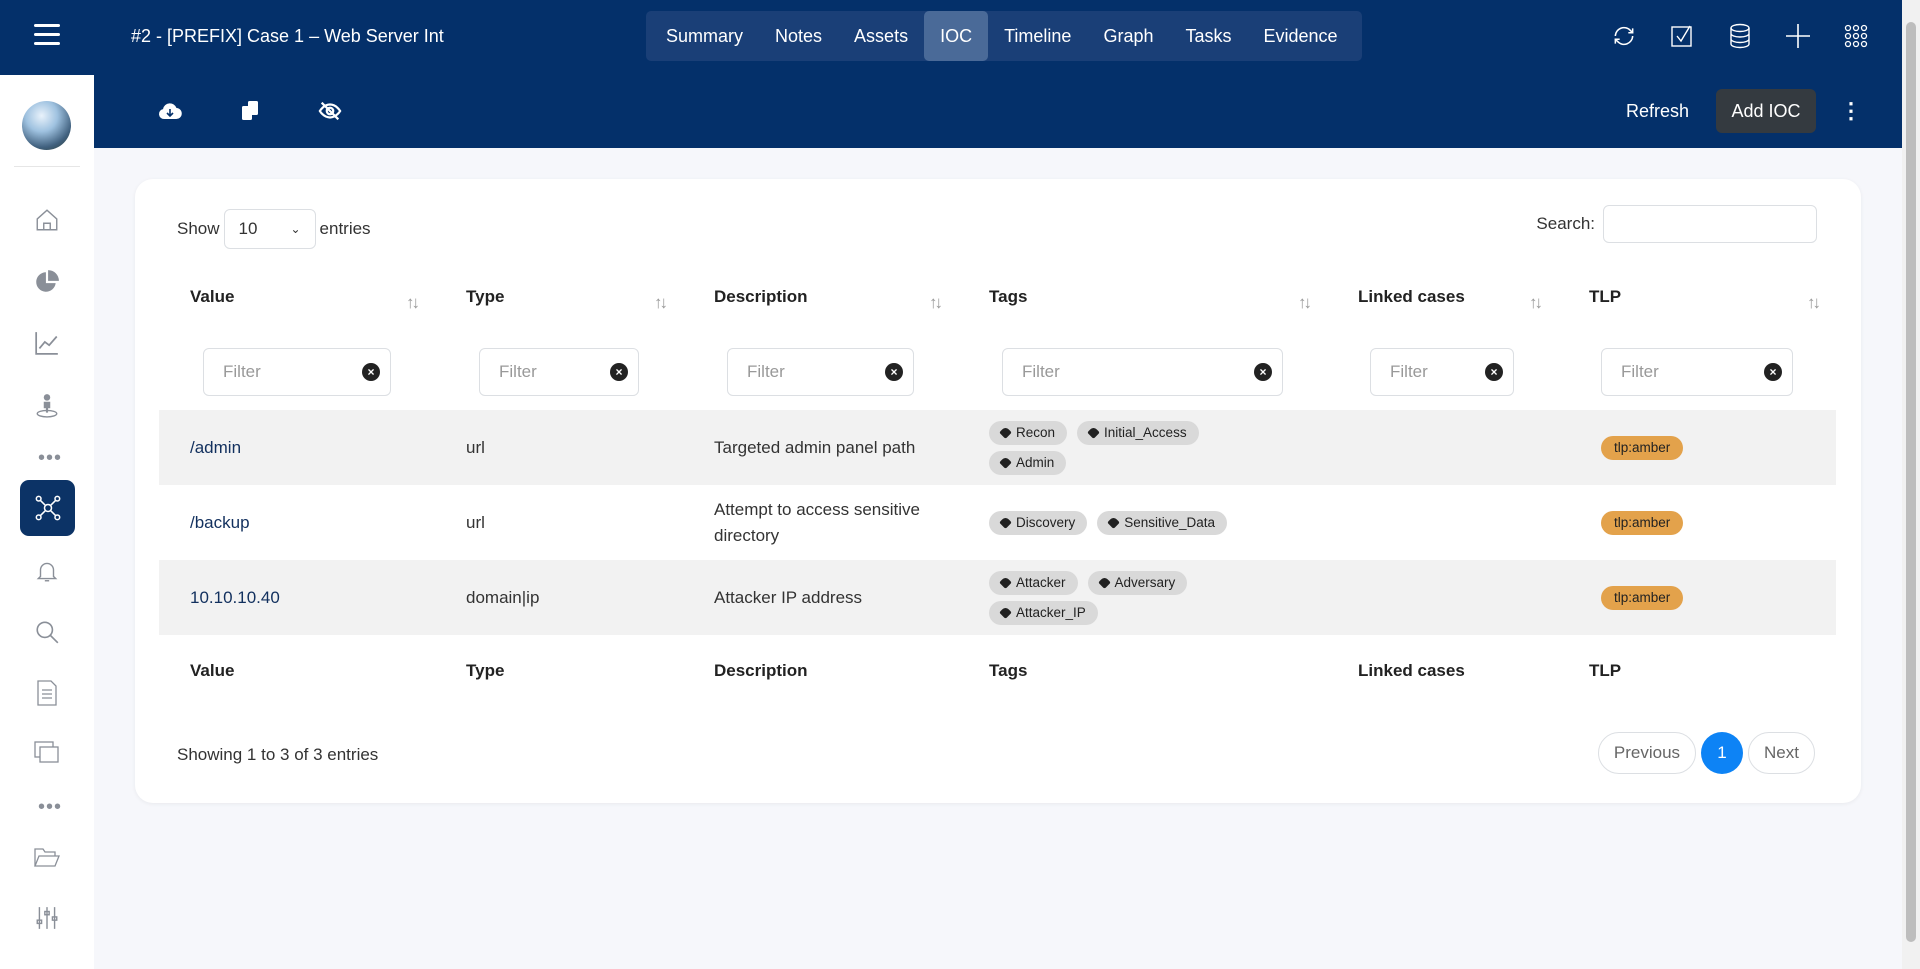 This screenshot has height=969, width=1920. What do you see at coordinates (1647, 753) in the screenshot?
I see `previous-page-button: Previous` at bounding box center [1647, 753].